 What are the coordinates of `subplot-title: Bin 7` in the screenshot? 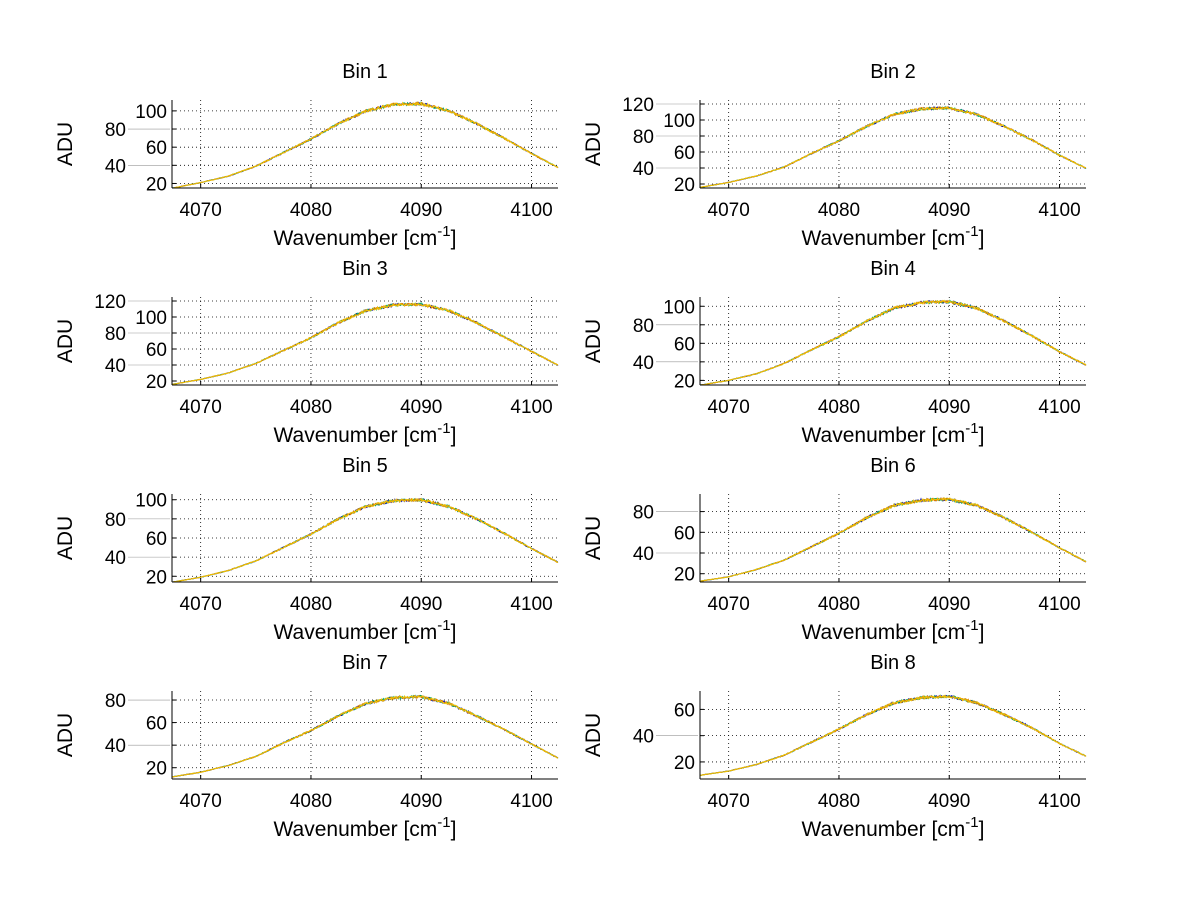 It's located at (365, 663).